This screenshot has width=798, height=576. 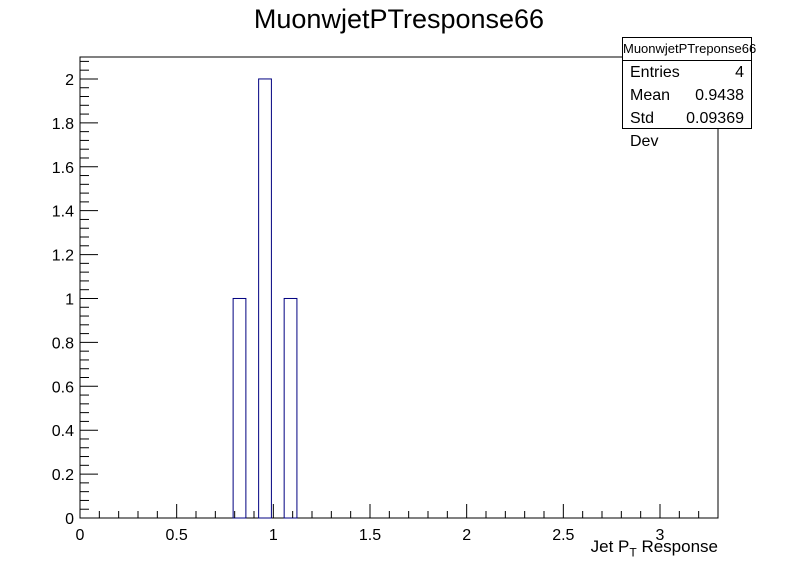 What do you see at coordinates (677, 546) in the screenshot?
I see `x-axis-label-suffix: Response` at bounding box center [677, 546].